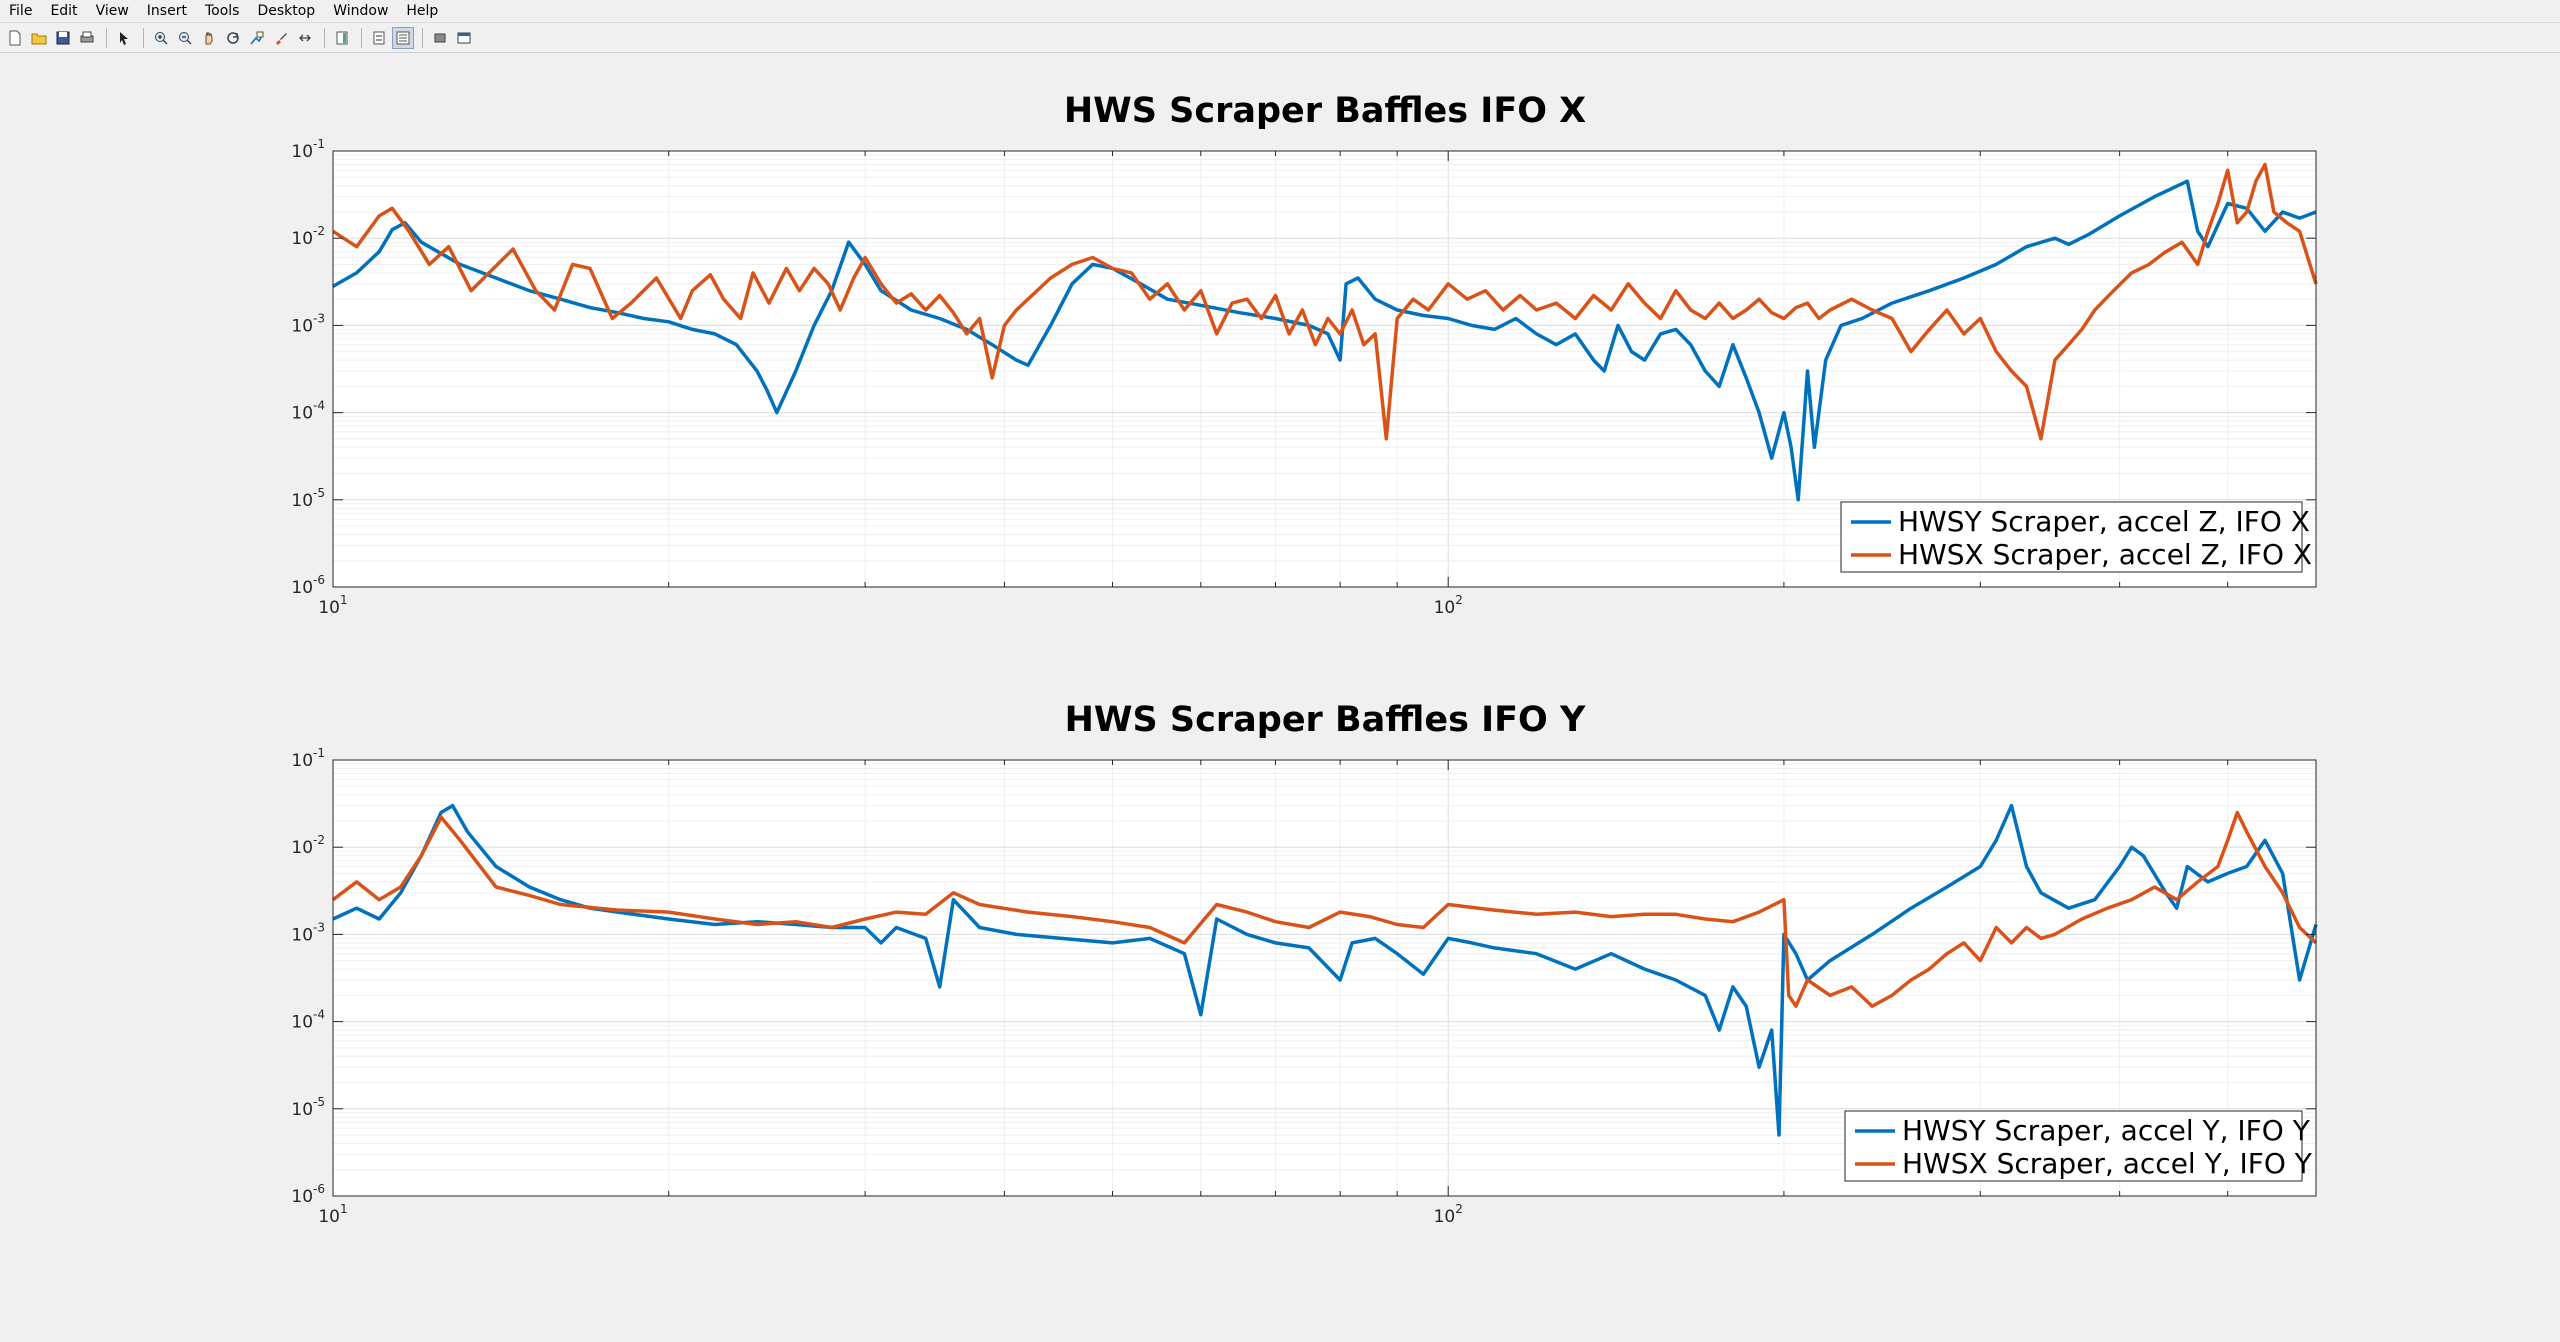 This screenshot has height=1342, width=2560. What do you see at coordinates (257, 38) in the screenshot?
I see `data-cursor-icon` at bounding box center [257, 38].